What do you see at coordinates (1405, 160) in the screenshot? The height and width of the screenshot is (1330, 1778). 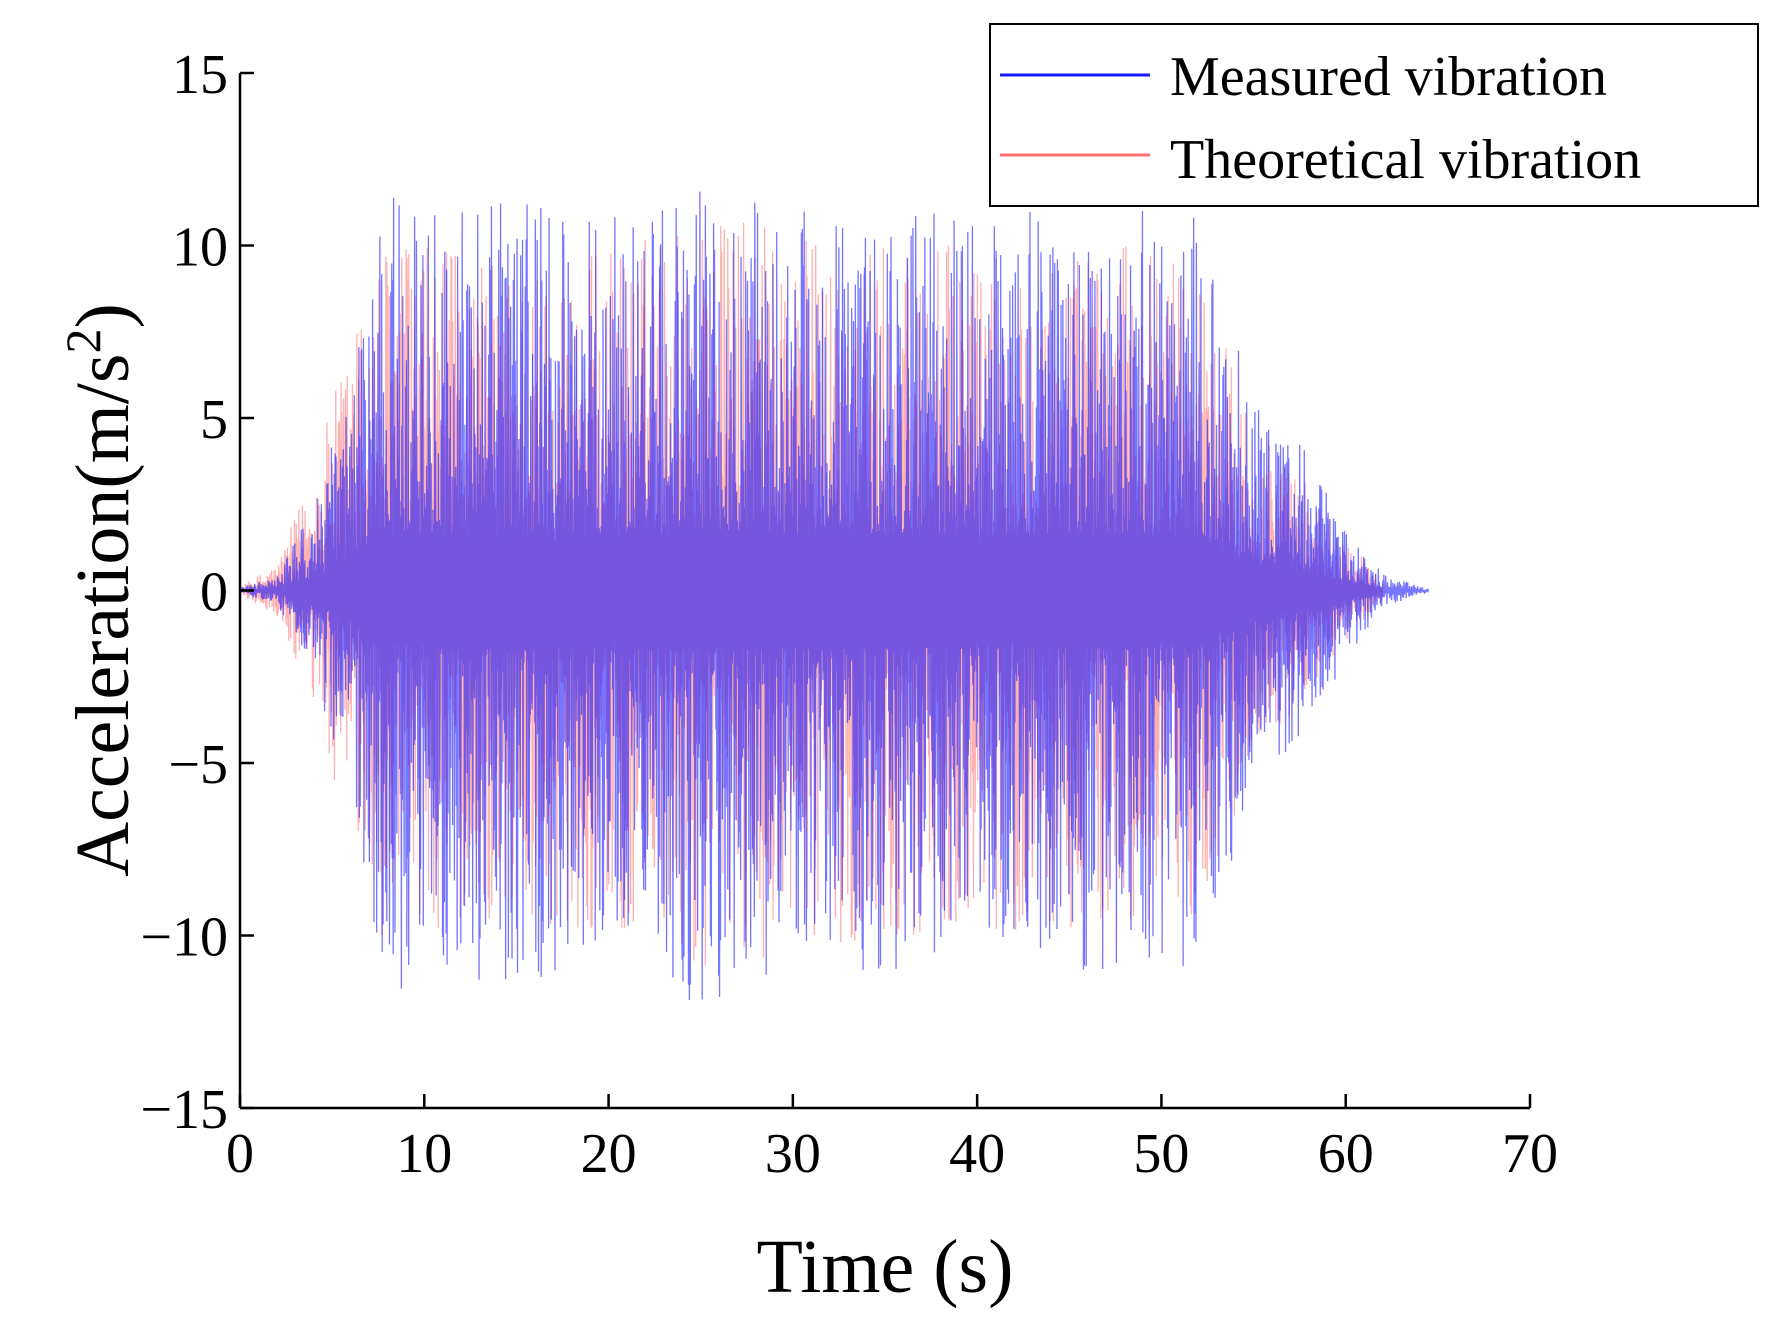 I see `legend-label-theoretical: Theoretical vibration` at bounding box center [1405, 160].